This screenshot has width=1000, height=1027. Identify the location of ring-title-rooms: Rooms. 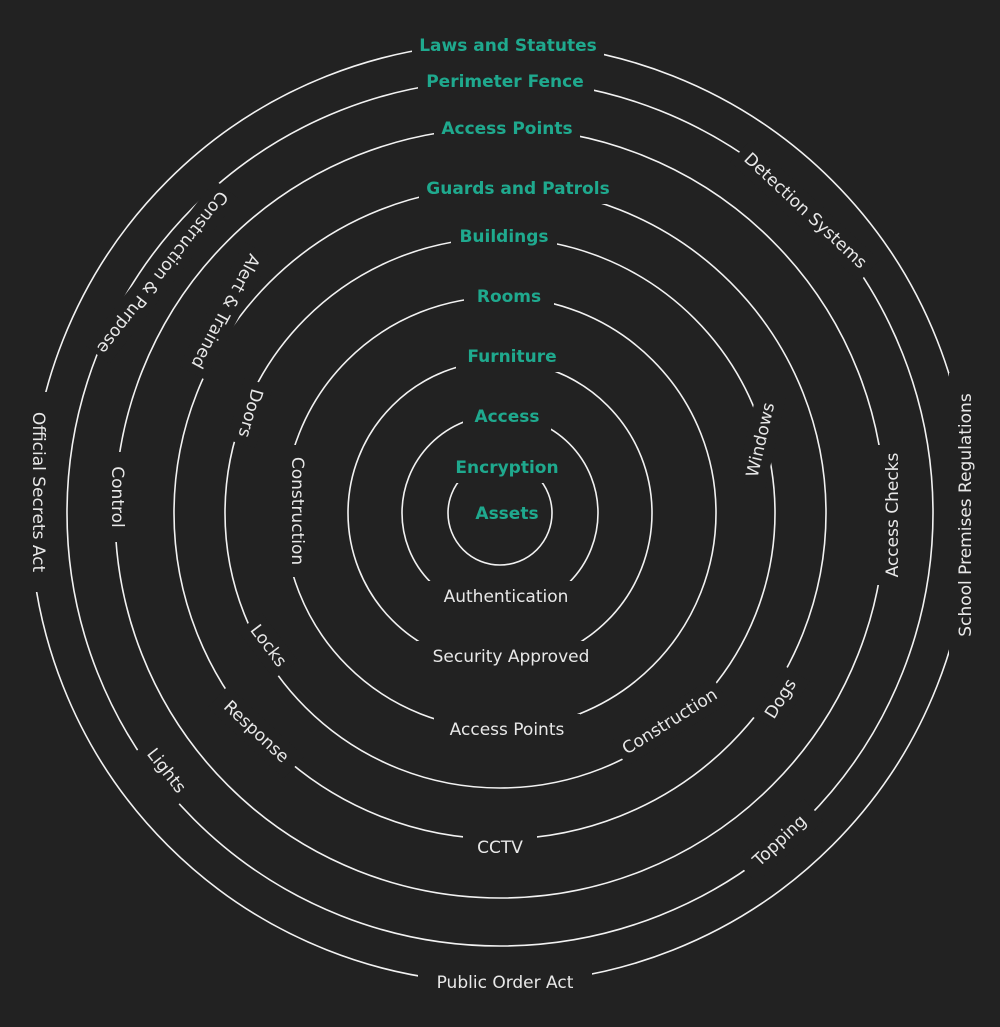
(509, 297).